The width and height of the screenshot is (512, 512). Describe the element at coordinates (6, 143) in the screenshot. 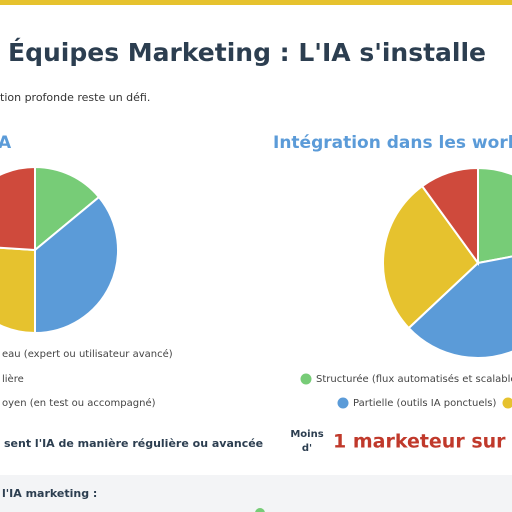

I see `chart-title: A` at that location.